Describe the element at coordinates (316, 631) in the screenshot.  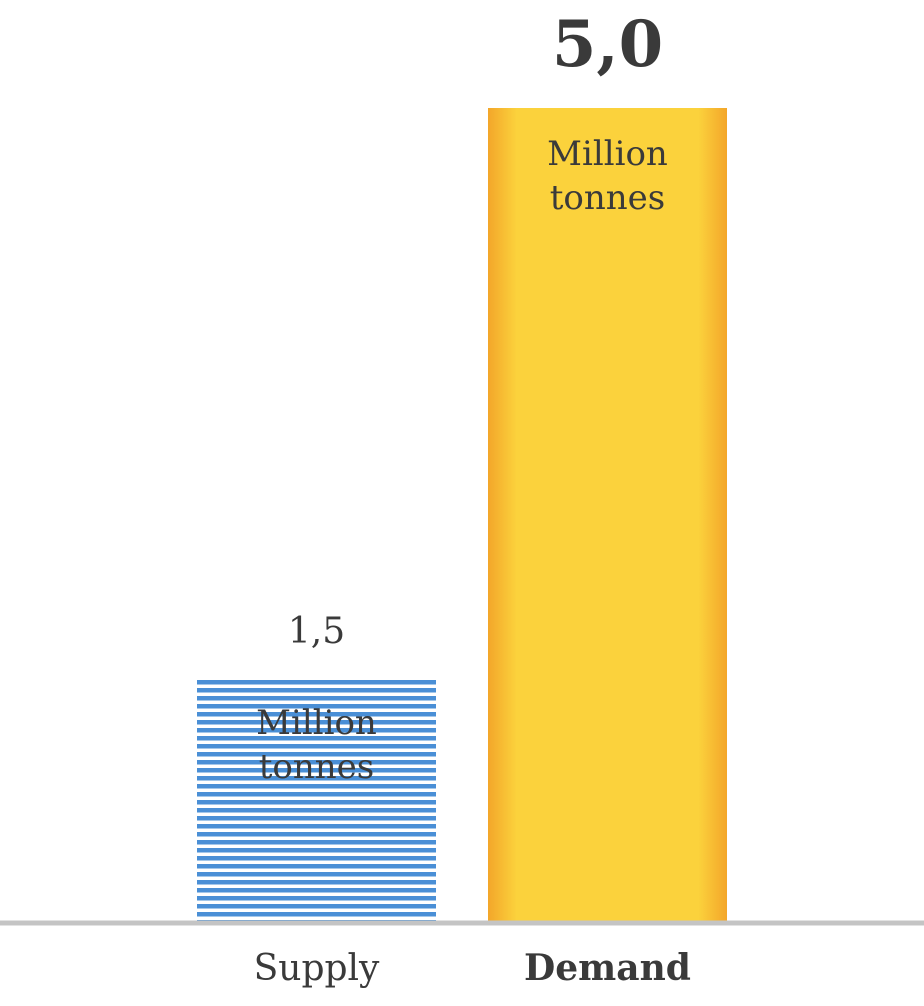
I see `value-label: 1,5` at that location.